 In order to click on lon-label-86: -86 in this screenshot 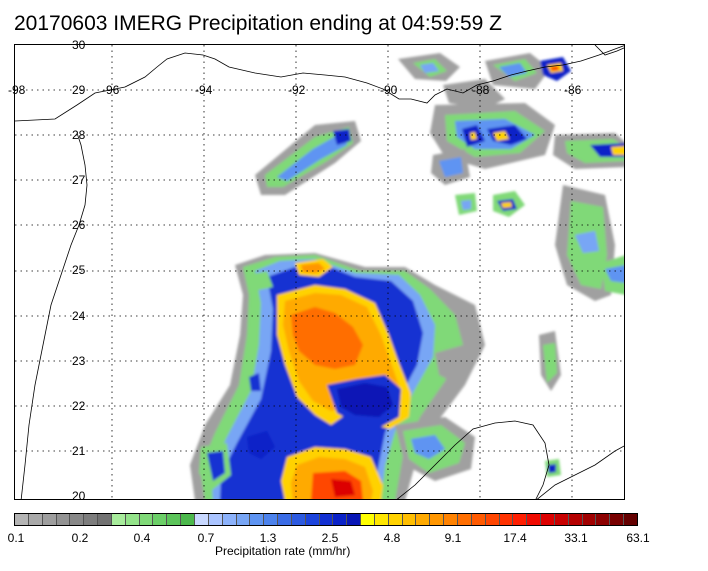, I will do `click(573, 90)`.